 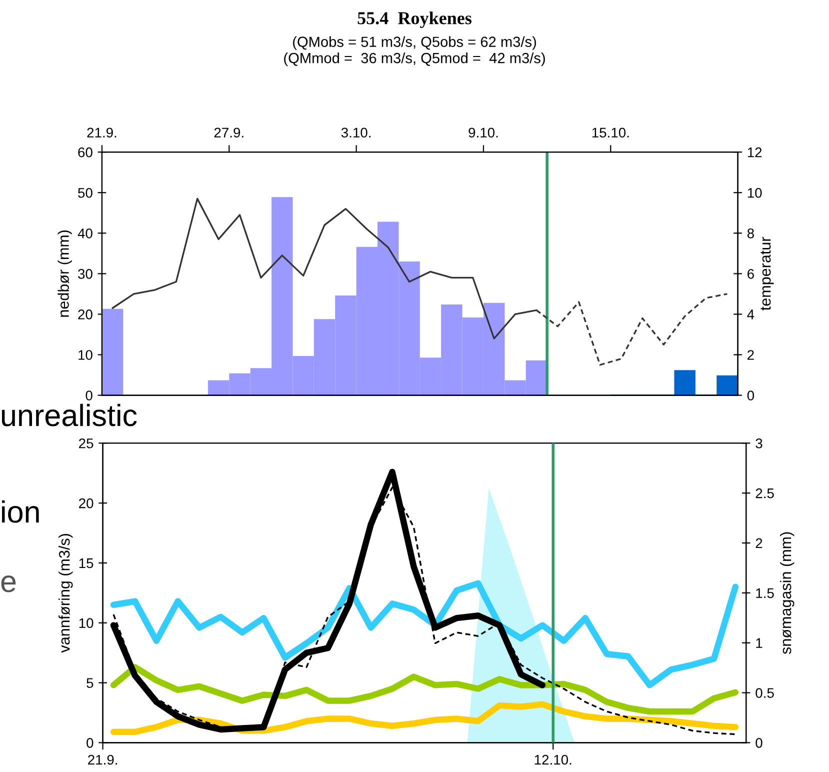 I want to click on y2-tick-label: 2.5, so click(x=765, y=493).